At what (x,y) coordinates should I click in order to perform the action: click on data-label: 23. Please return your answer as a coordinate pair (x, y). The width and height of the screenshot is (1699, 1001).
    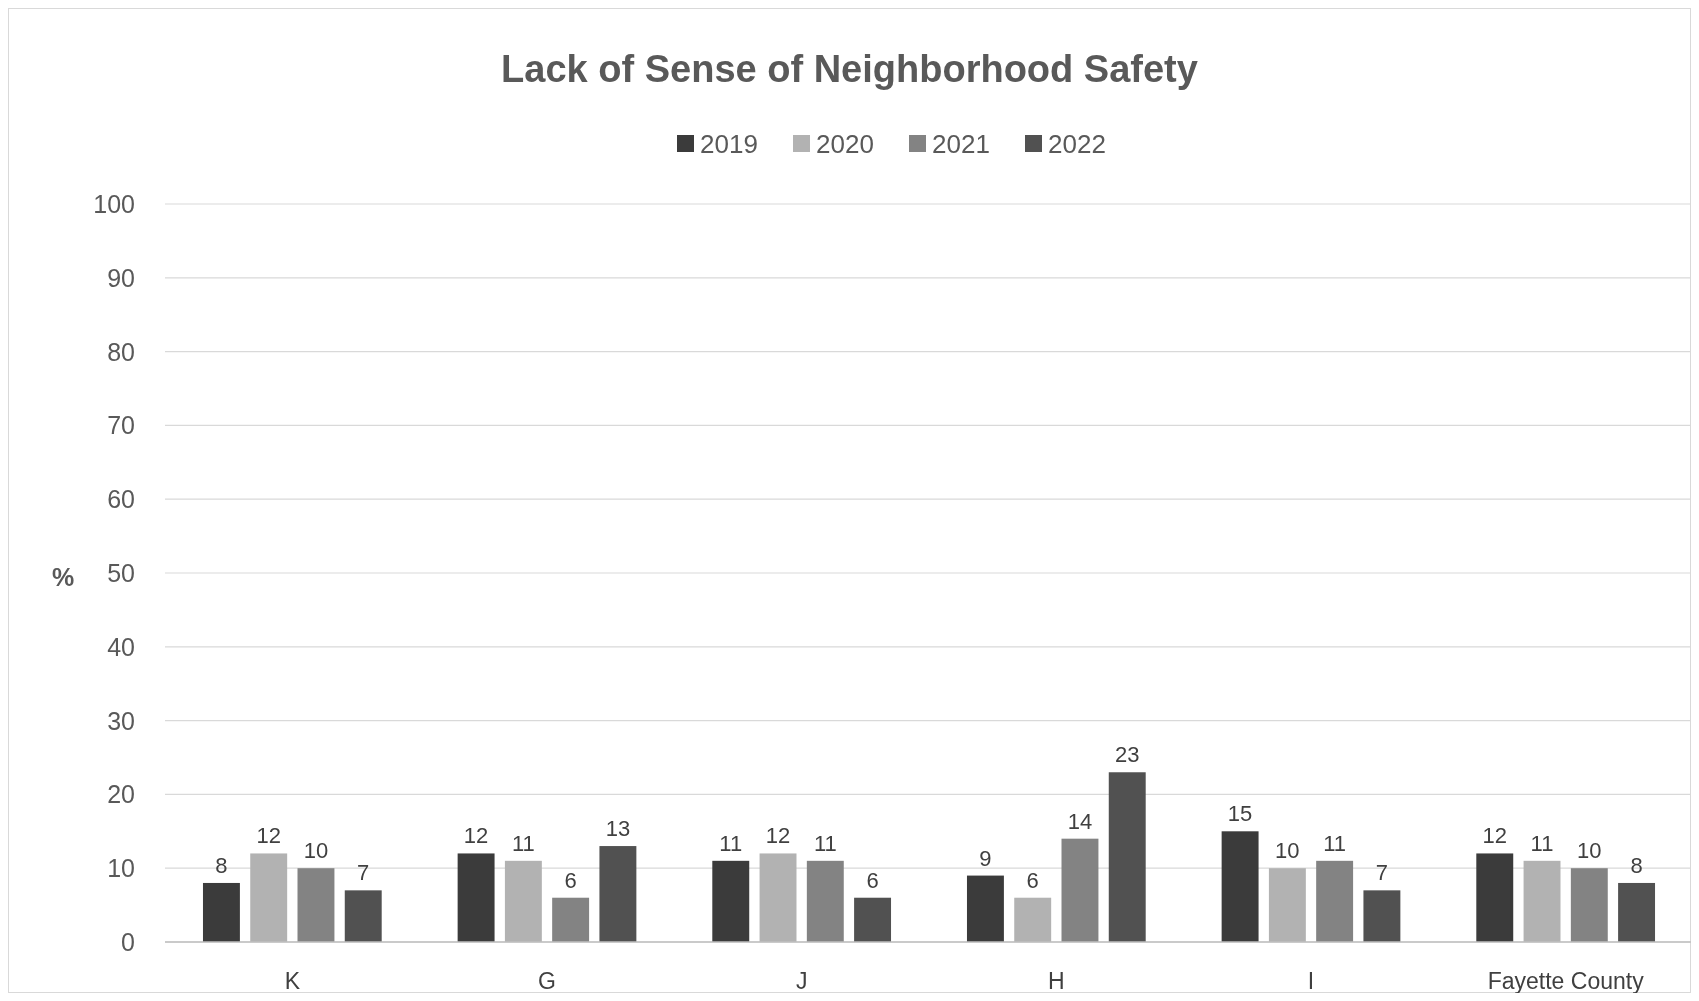
    Looking at the image, I should click on (1127, 755).